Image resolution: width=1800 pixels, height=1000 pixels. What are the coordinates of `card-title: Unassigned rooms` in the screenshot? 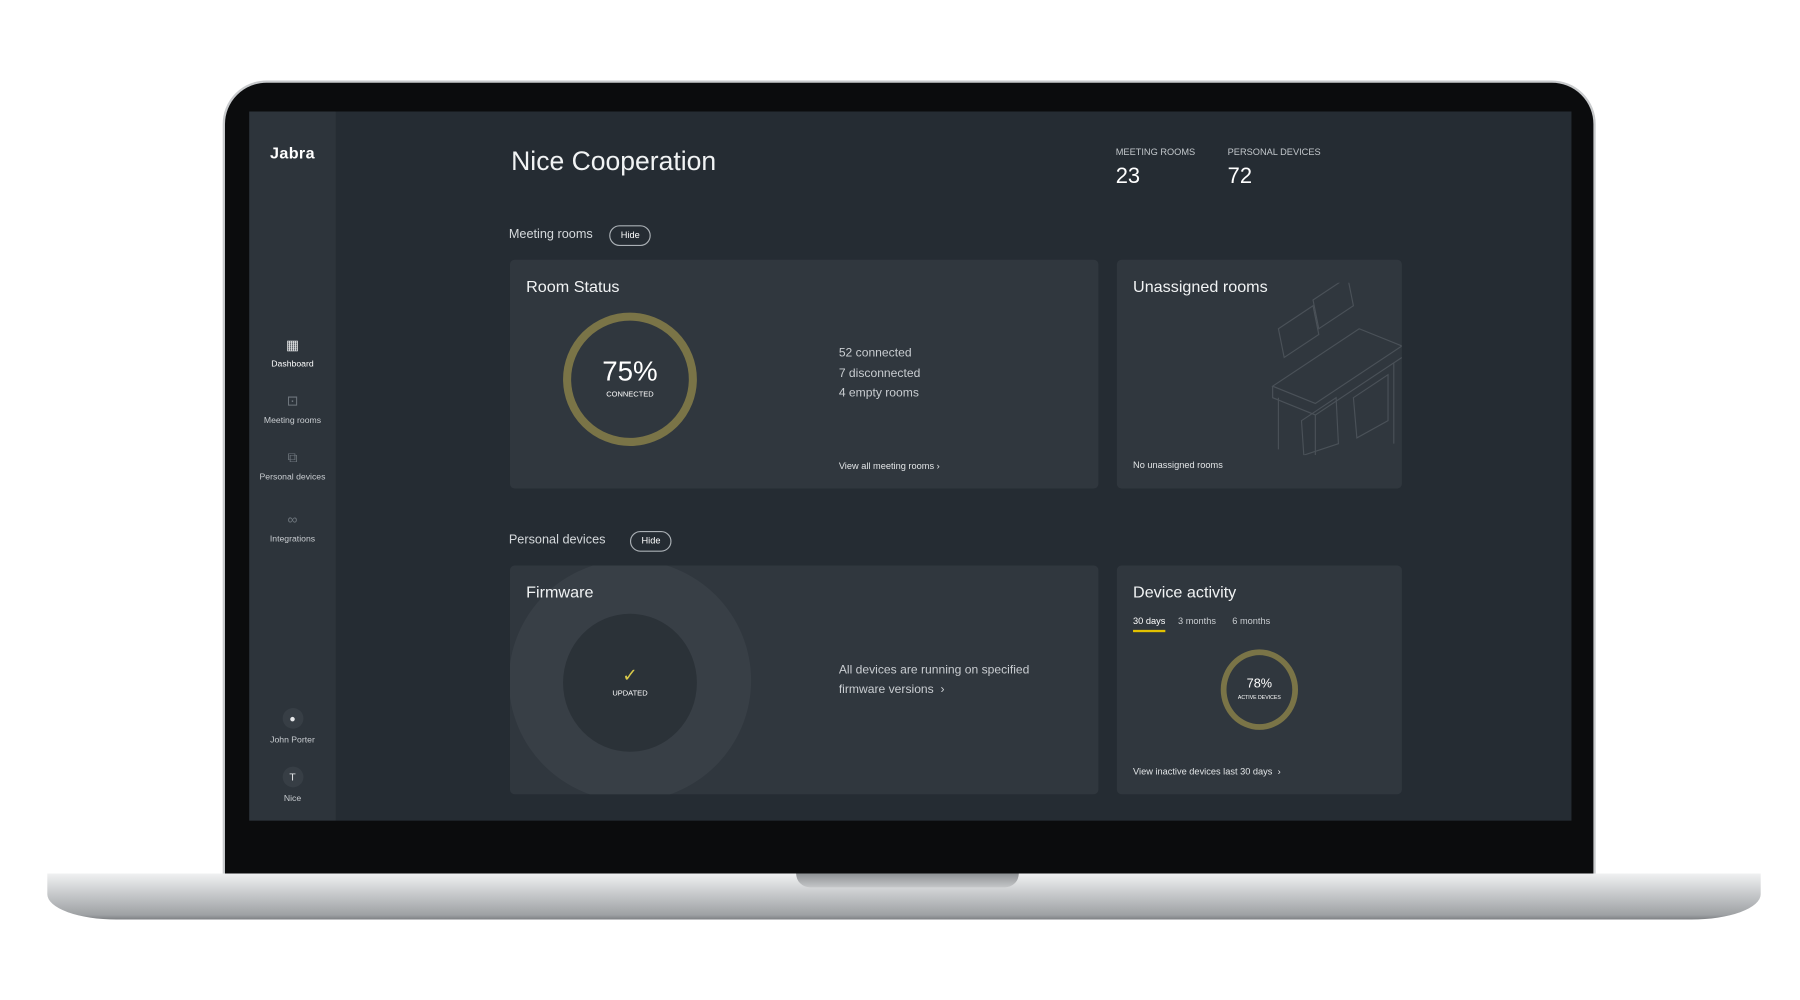 It's located at (1200, 286).